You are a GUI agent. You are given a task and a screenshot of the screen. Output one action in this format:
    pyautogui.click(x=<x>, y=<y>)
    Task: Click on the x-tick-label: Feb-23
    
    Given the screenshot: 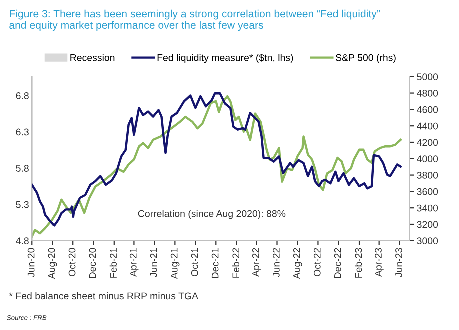 What is the action you would take?
    pyautogui.click(x=358, y=263)
    